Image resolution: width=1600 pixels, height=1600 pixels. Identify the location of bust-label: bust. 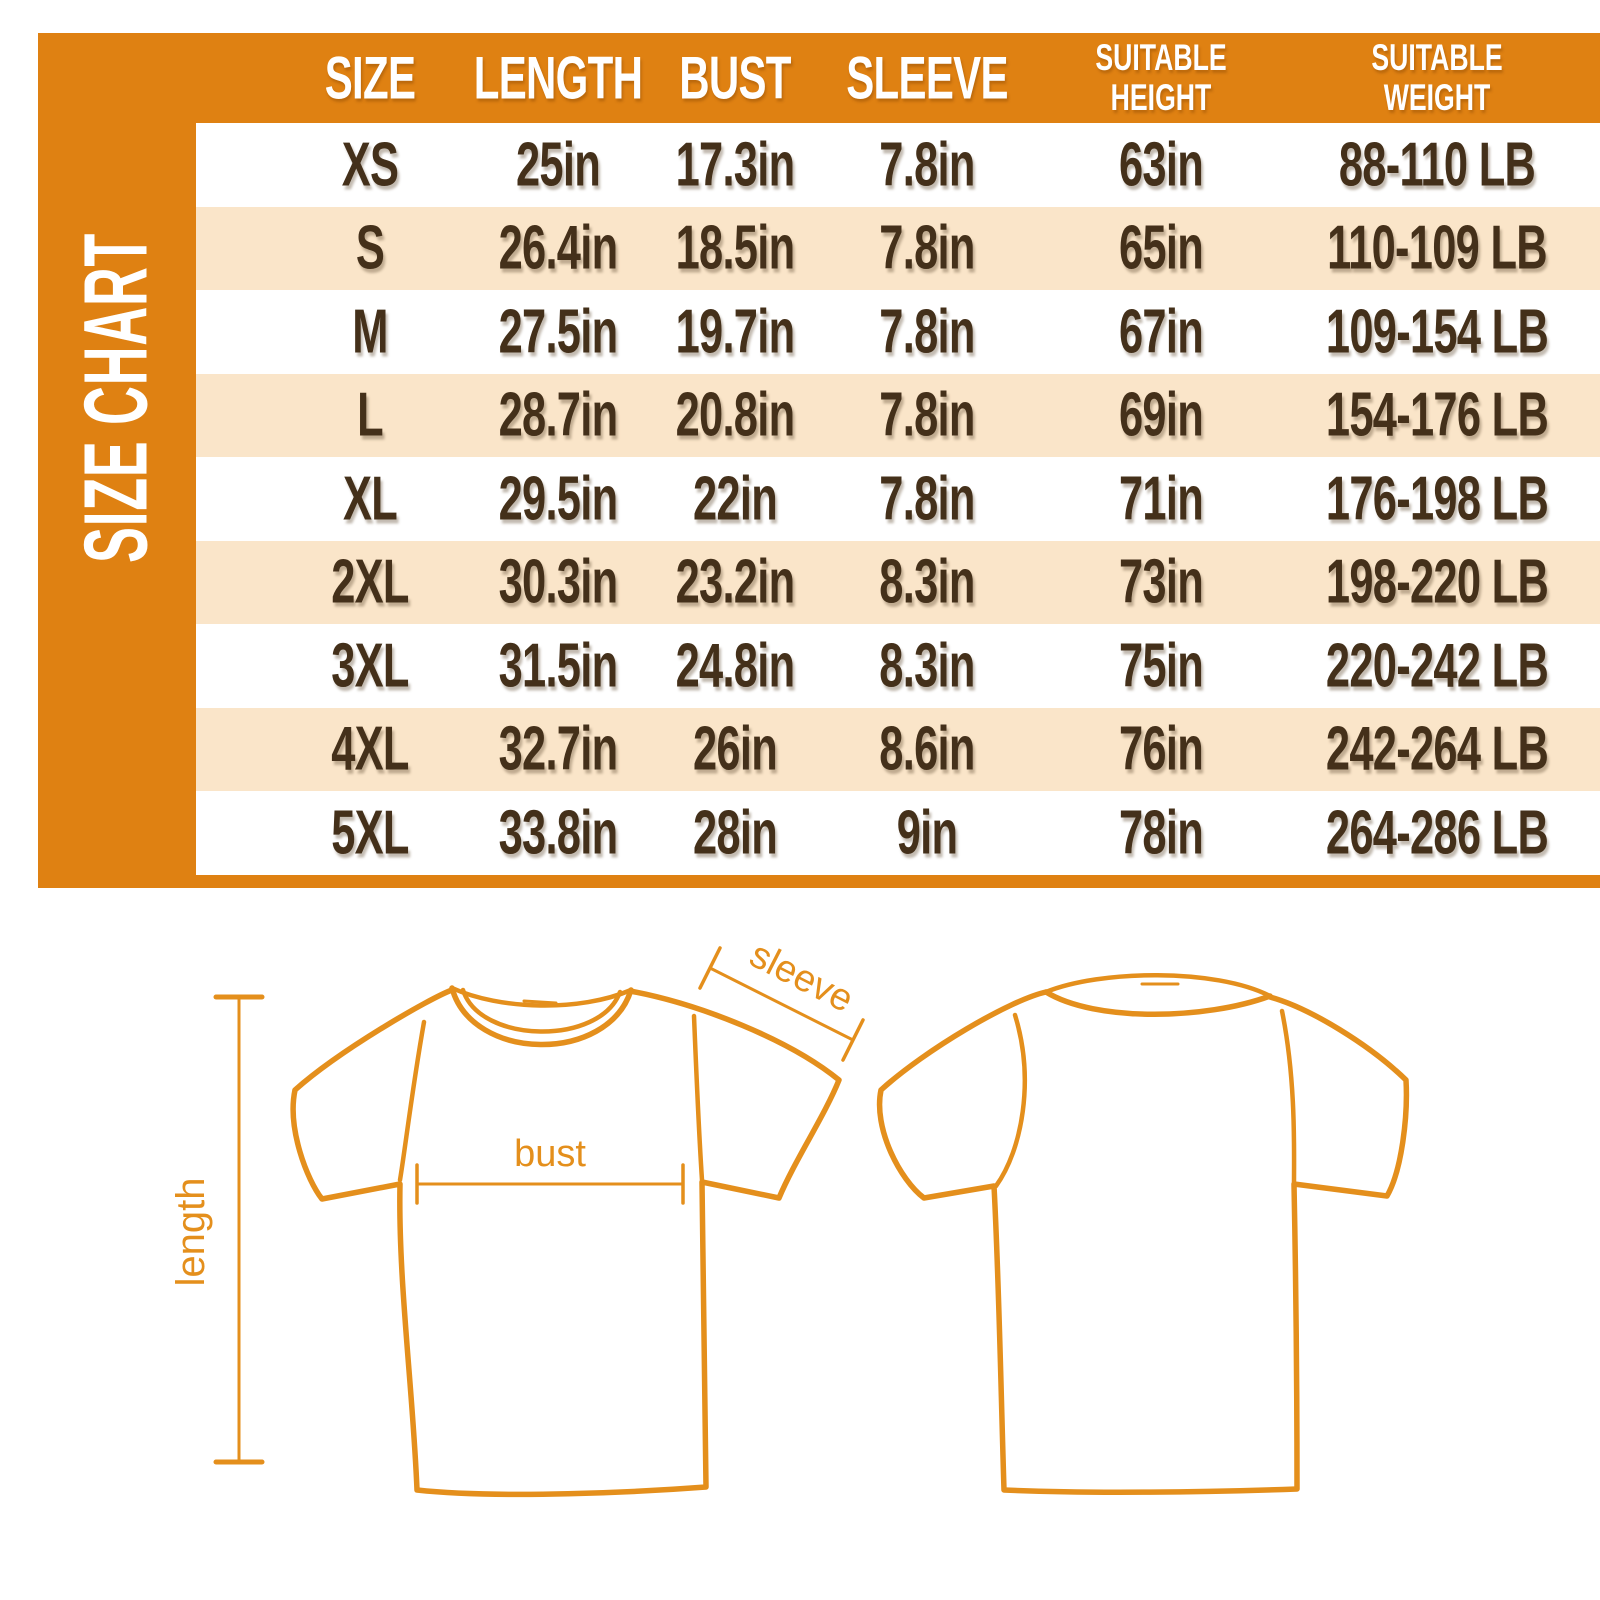
(550, 1154).